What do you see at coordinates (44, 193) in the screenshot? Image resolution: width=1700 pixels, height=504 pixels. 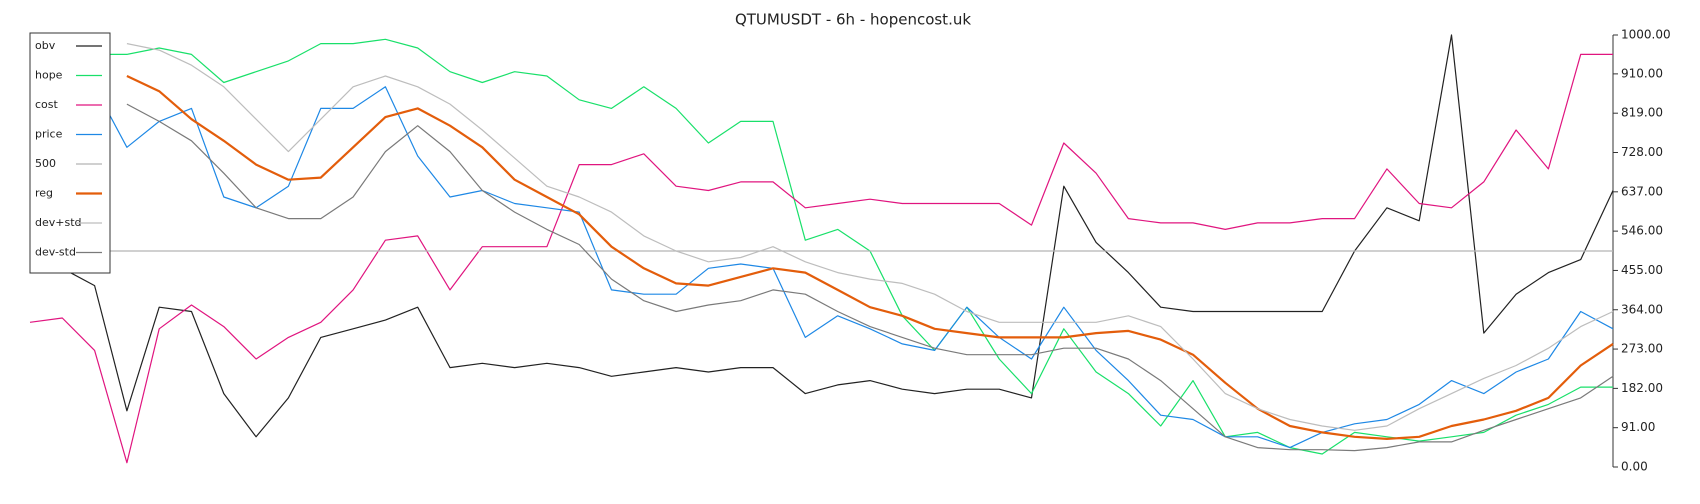 I see `legend-label: reg` at bounding box center [44, 193].